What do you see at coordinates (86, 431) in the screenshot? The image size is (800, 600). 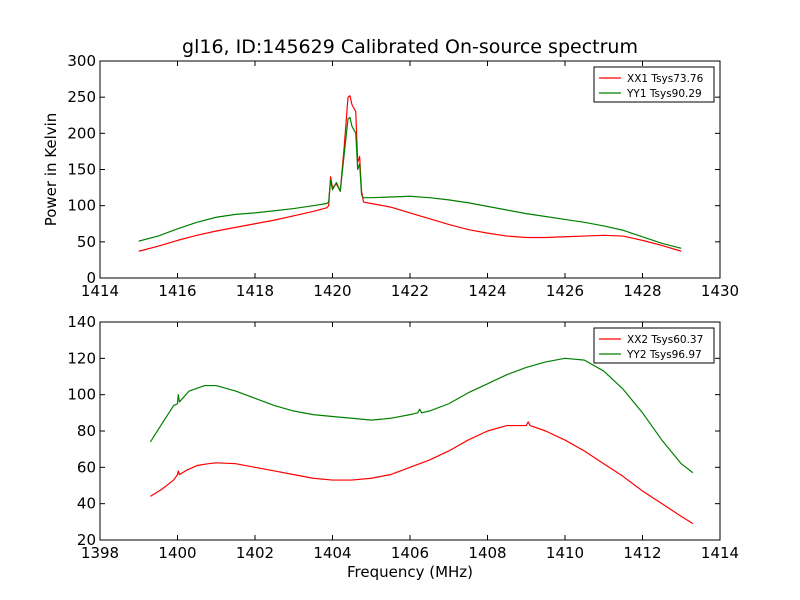 I see `y-tick-label: 80` at bounding box center [86, 431].